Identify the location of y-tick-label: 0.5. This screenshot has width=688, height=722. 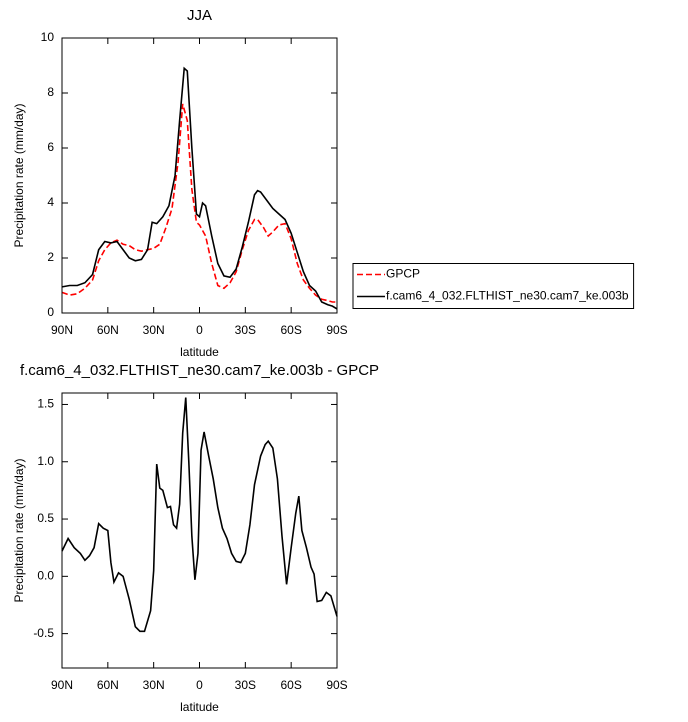
(45, 518).